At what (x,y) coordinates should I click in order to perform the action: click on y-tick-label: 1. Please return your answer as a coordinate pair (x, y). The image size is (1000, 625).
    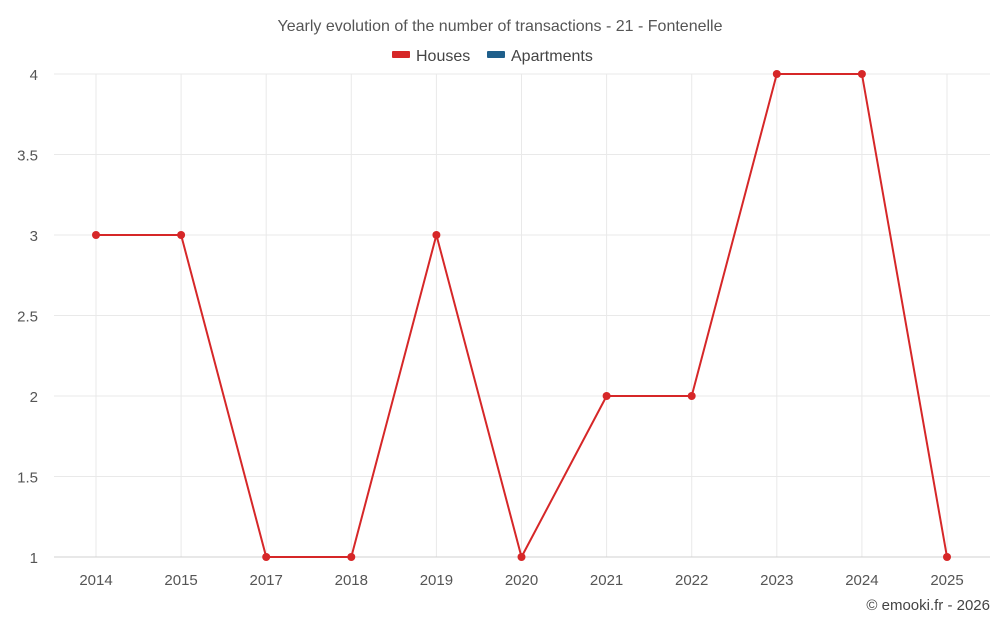
    Looking at the image, I should click on (34, 558).